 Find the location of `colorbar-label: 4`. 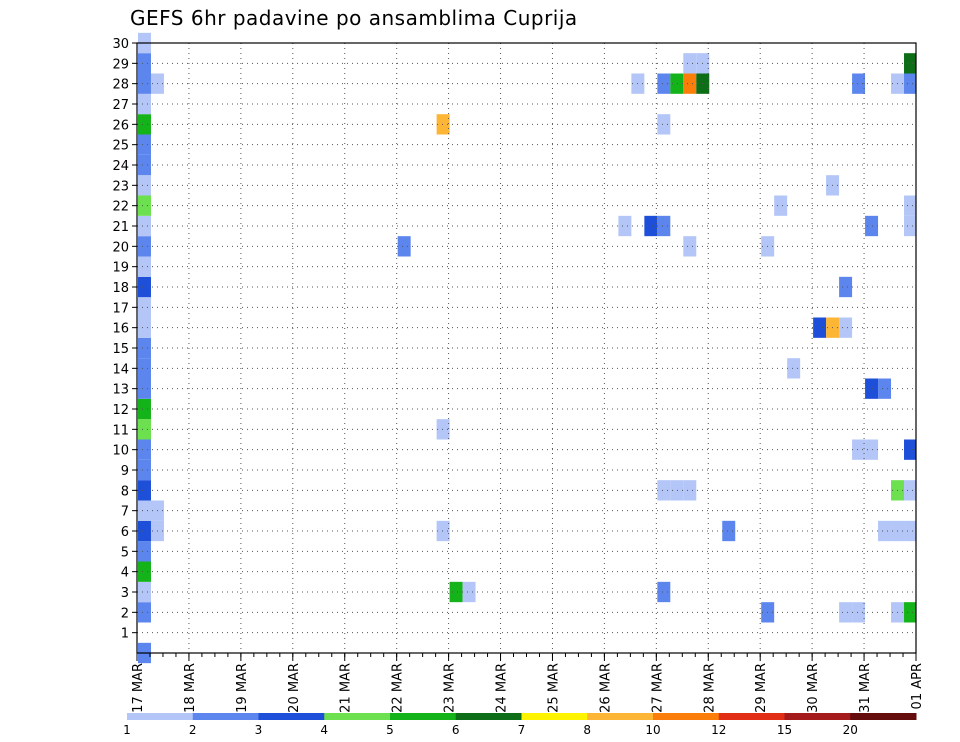

colorbar-label: 4 is located at coordinates (324, 730).